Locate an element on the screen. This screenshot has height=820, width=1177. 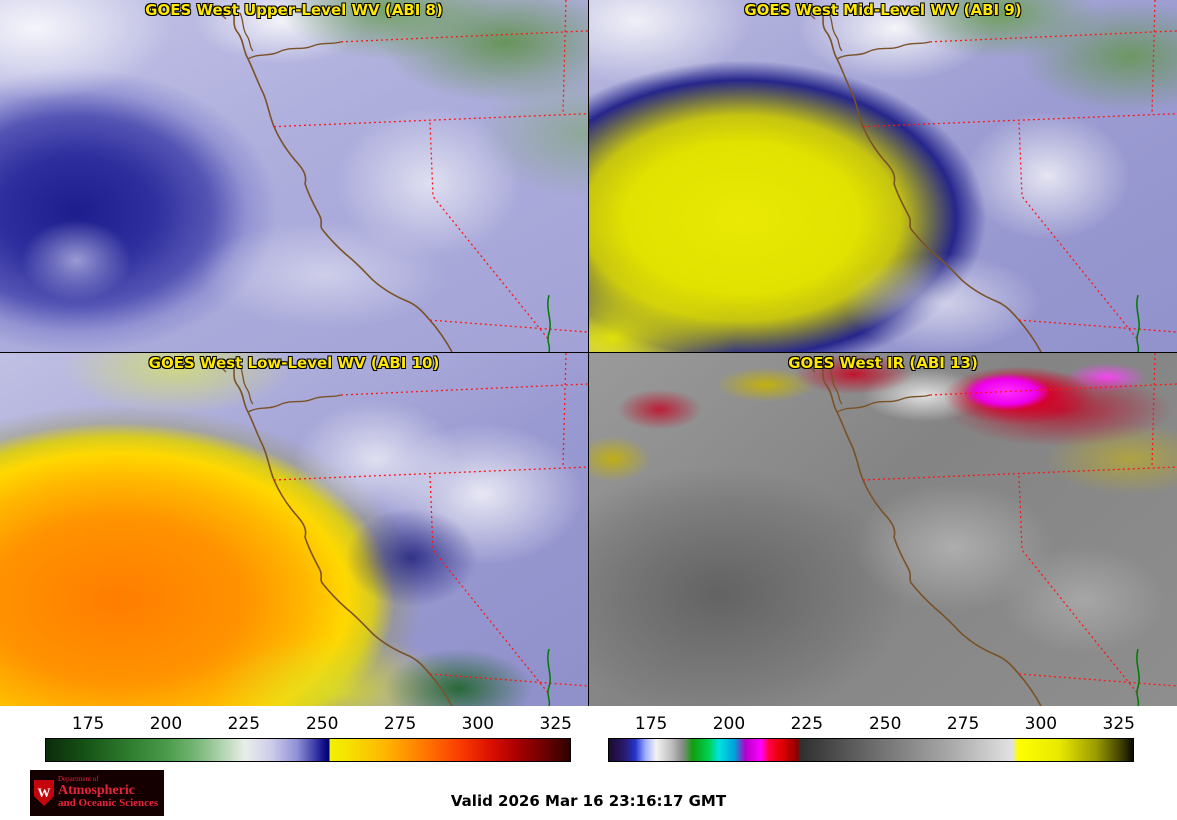
colorbar-wv-gradient is located at coordinates (308, 750).